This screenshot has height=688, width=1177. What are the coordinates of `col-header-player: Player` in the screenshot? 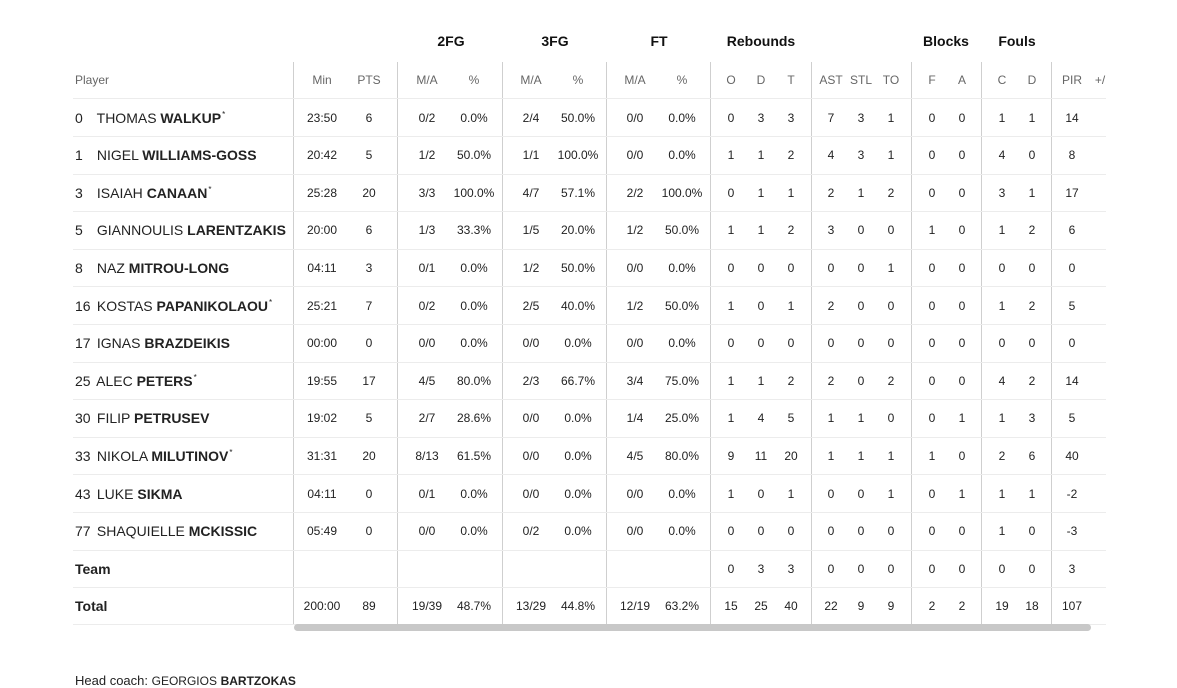 It's located at (92, 80).